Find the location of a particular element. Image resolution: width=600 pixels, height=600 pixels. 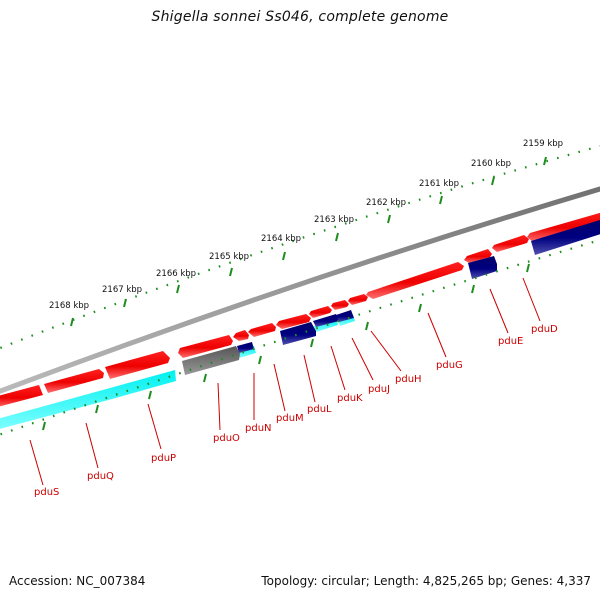

gene-arrow-pduP is located at coordinates (137, 365).